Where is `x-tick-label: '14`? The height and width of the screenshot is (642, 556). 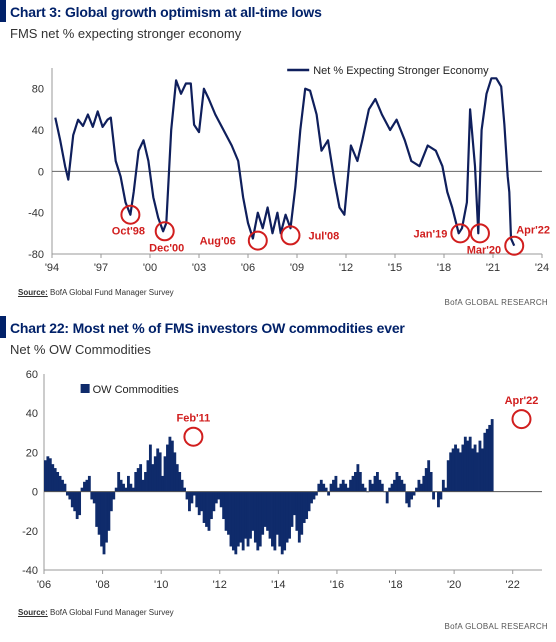
x-tick-label: '14 is located at coordinates (278, 585).